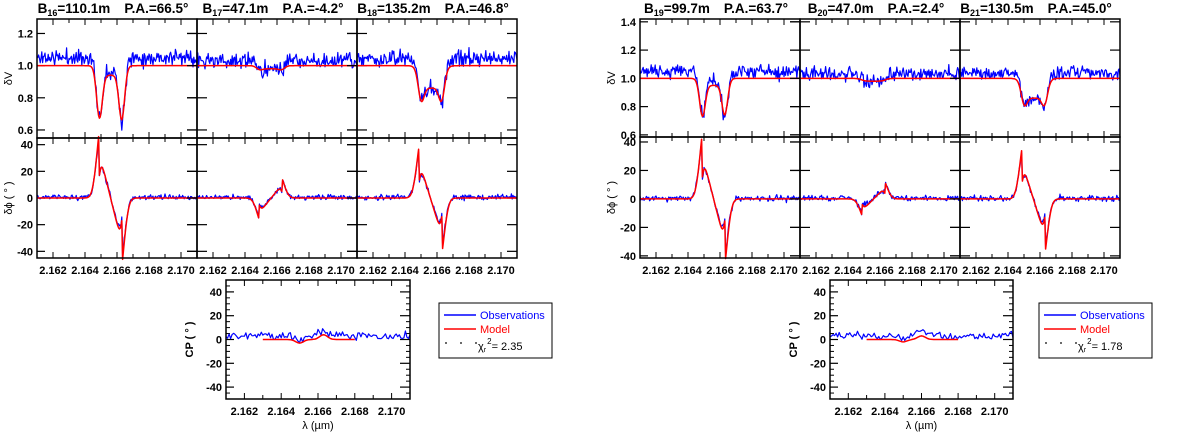  I want to click on phase-y-axis-label: δϕ ( ° ), so click(9, 197).